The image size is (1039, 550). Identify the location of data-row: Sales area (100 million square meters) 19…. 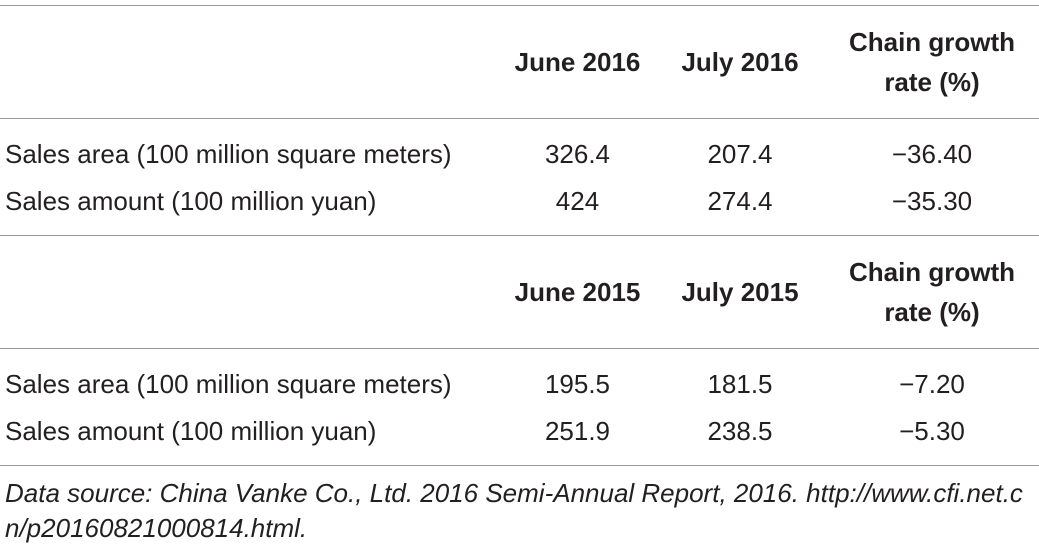
(519, 379).